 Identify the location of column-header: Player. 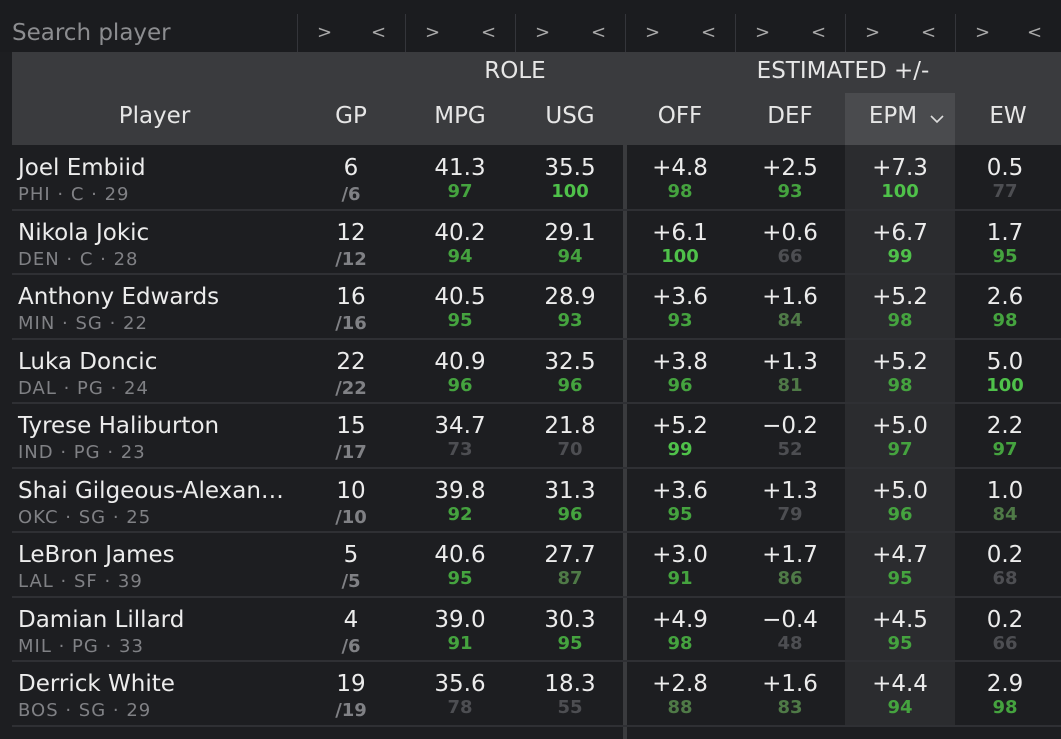
(154, 116).